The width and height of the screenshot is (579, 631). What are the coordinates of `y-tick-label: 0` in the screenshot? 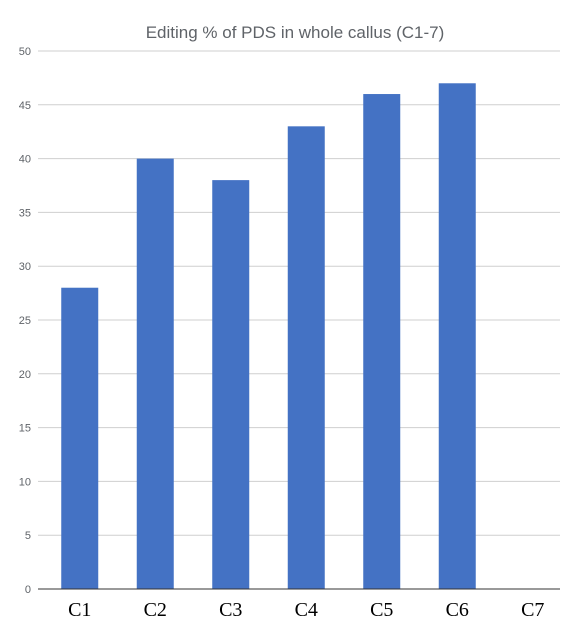 It's located at (28, 590).